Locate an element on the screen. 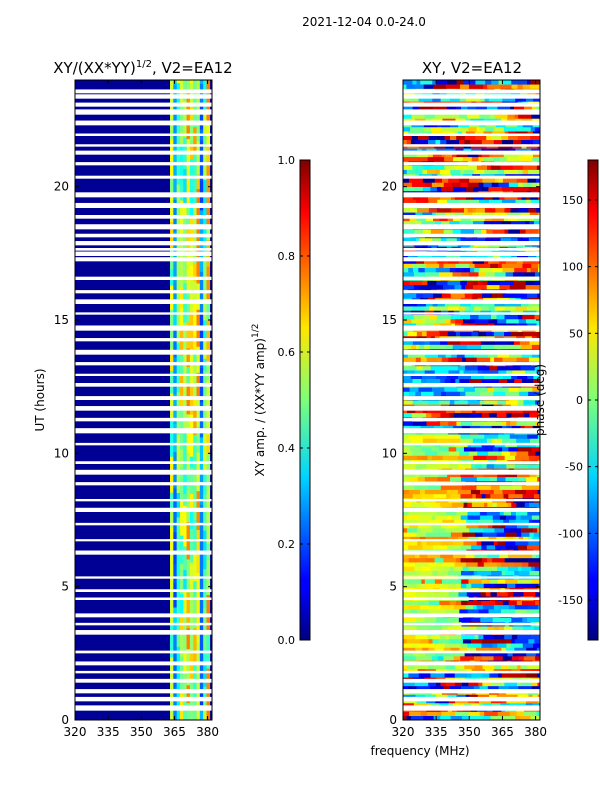 This screenshot has width=600, height=800. colorbar-tick-label: -150 is located at coordinates (570, 600).